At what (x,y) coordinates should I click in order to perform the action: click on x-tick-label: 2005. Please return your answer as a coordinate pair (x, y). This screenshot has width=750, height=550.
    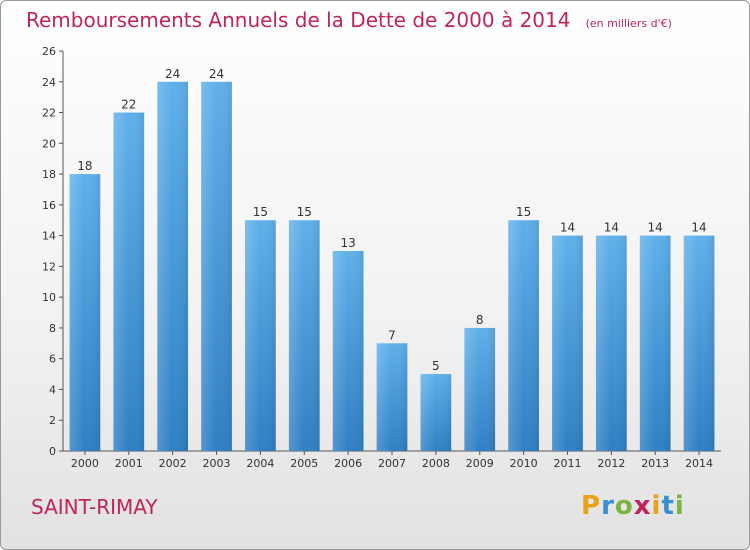
    Looking at the image, I should click on (304, 463).